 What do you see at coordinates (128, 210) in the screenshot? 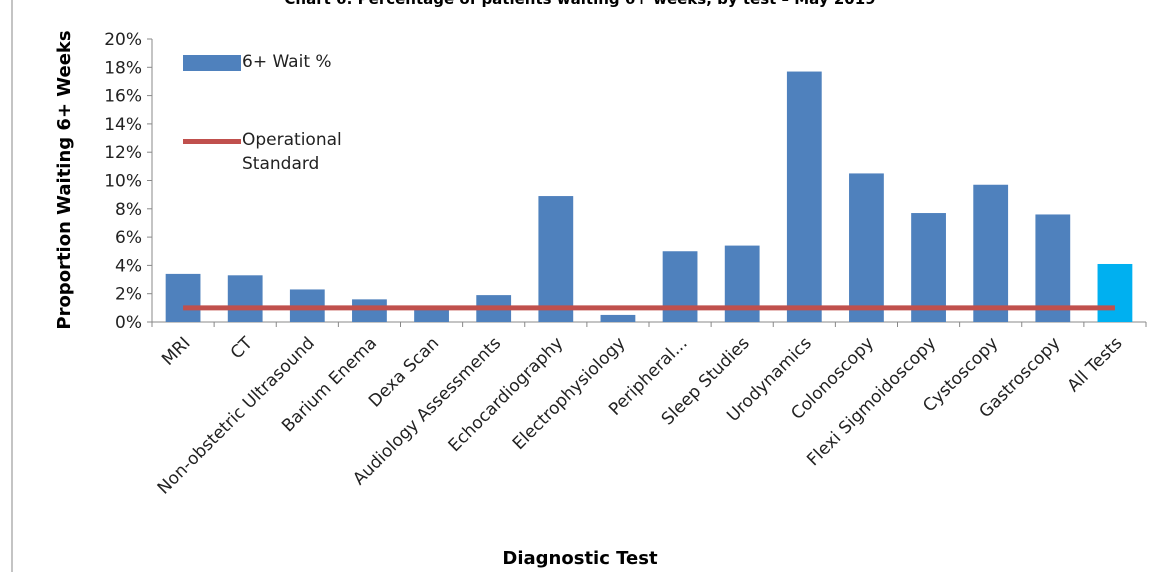
I see `y-tick-label: 8%` at bounding box center [128, 210].